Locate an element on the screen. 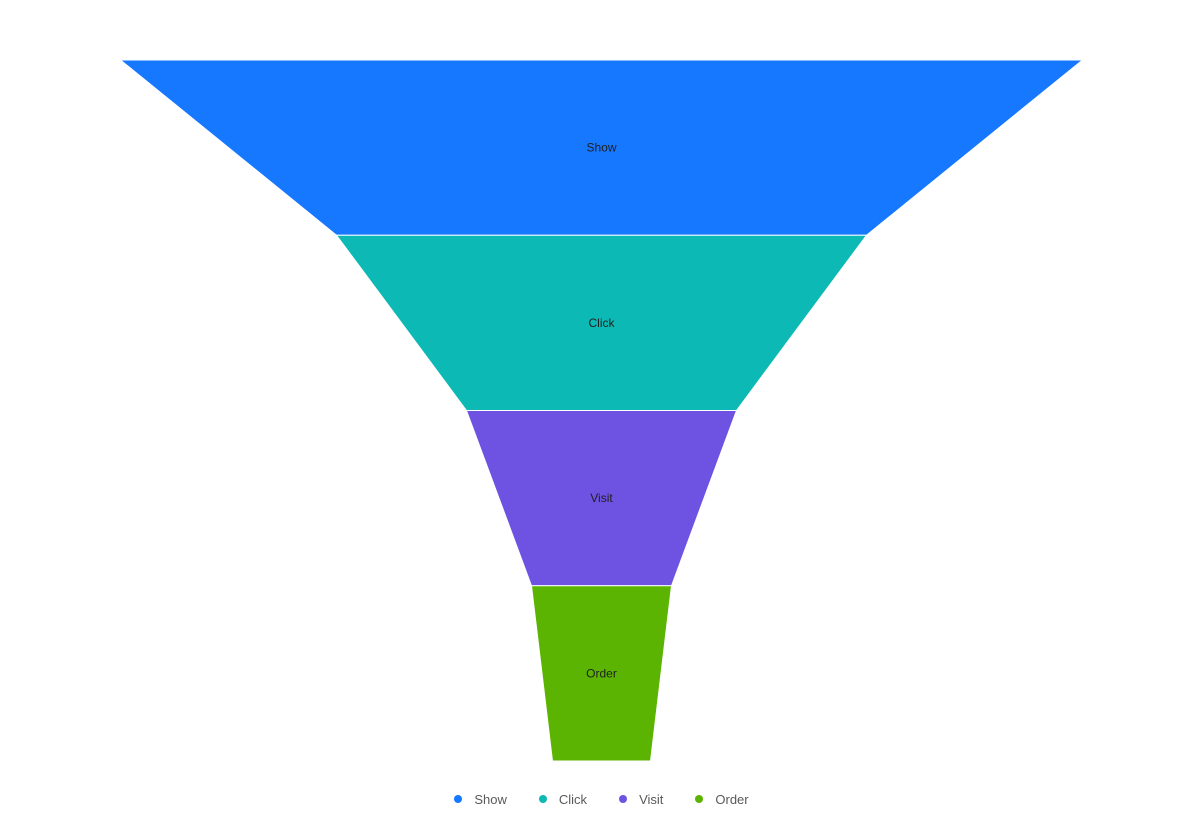 The height and width of the screenshot is (821, 1203). legend-marker-order is located at coordinates (699, 799).